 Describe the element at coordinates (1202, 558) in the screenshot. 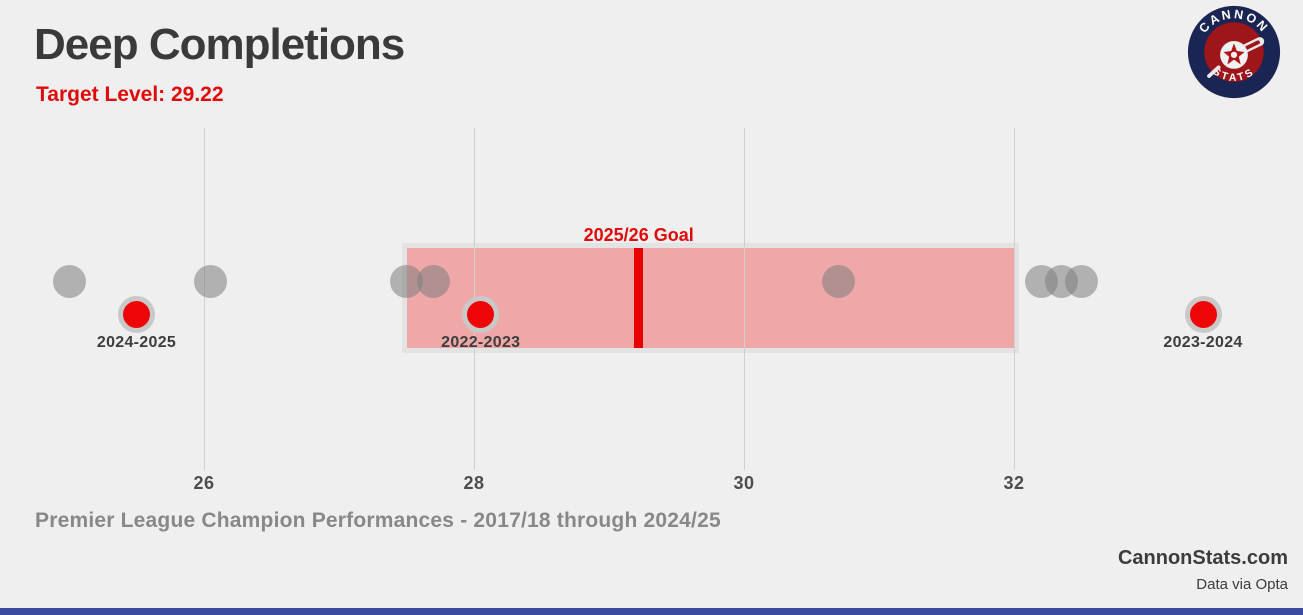

I see `brand-text: CannonStats.com` at that location.